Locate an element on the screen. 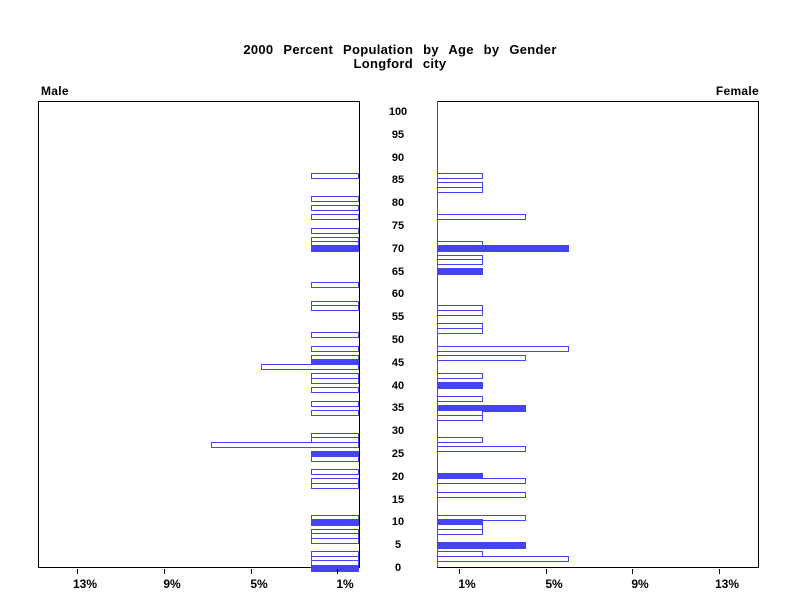 This screenshot has height=600, width=800. age-tick-label-90: 90 is located at coordinates (398, 157).